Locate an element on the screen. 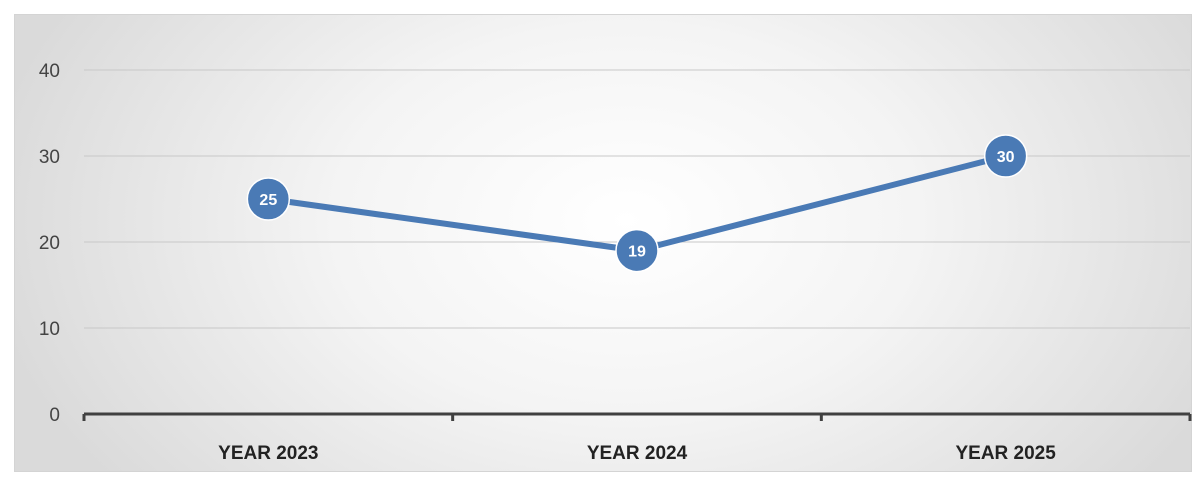  y-tick-label: 30 is located at coordinates (49, 157).